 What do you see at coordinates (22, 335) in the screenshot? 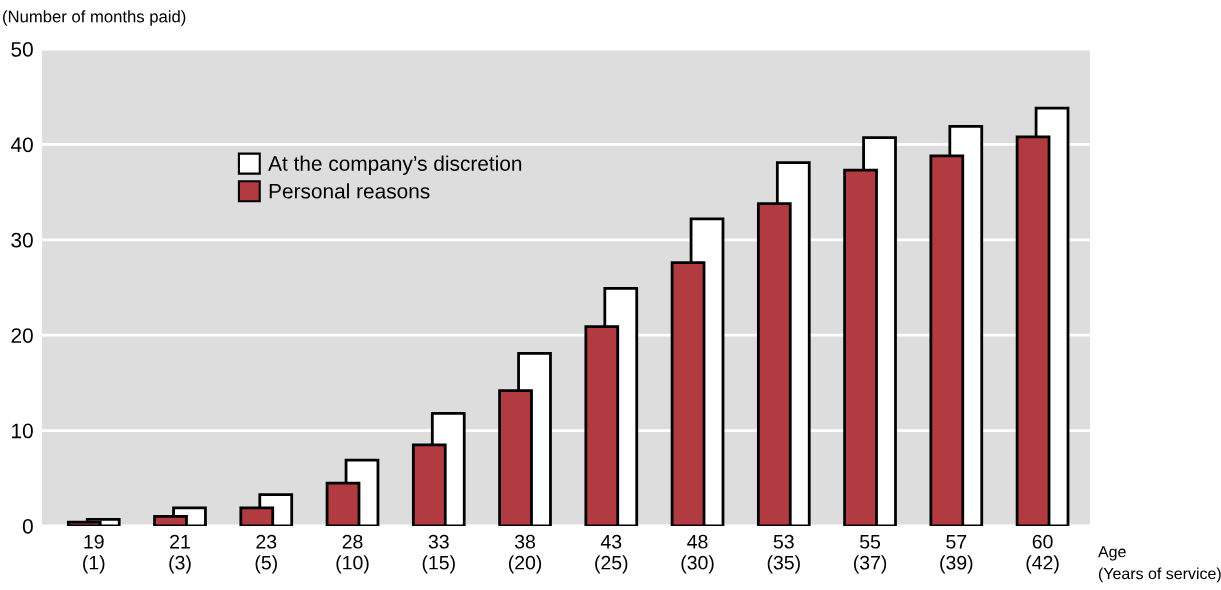
I see `y-tick-label: 20` at bounding box center [22, 335].